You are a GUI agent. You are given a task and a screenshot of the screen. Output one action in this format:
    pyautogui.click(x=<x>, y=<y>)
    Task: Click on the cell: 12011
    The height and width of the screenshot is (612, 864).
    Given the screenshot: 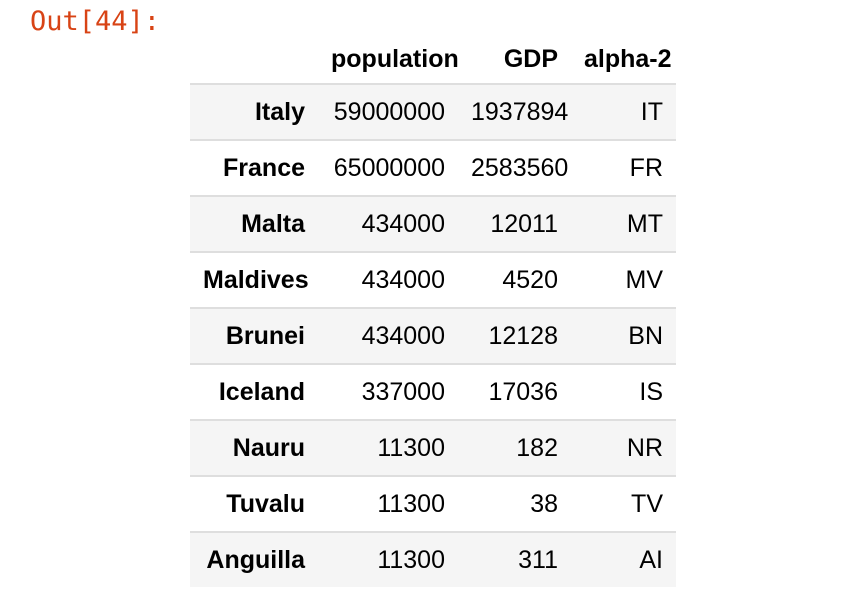 What is the action you would take?
    pyautogui.click(x=524, y=223)
    